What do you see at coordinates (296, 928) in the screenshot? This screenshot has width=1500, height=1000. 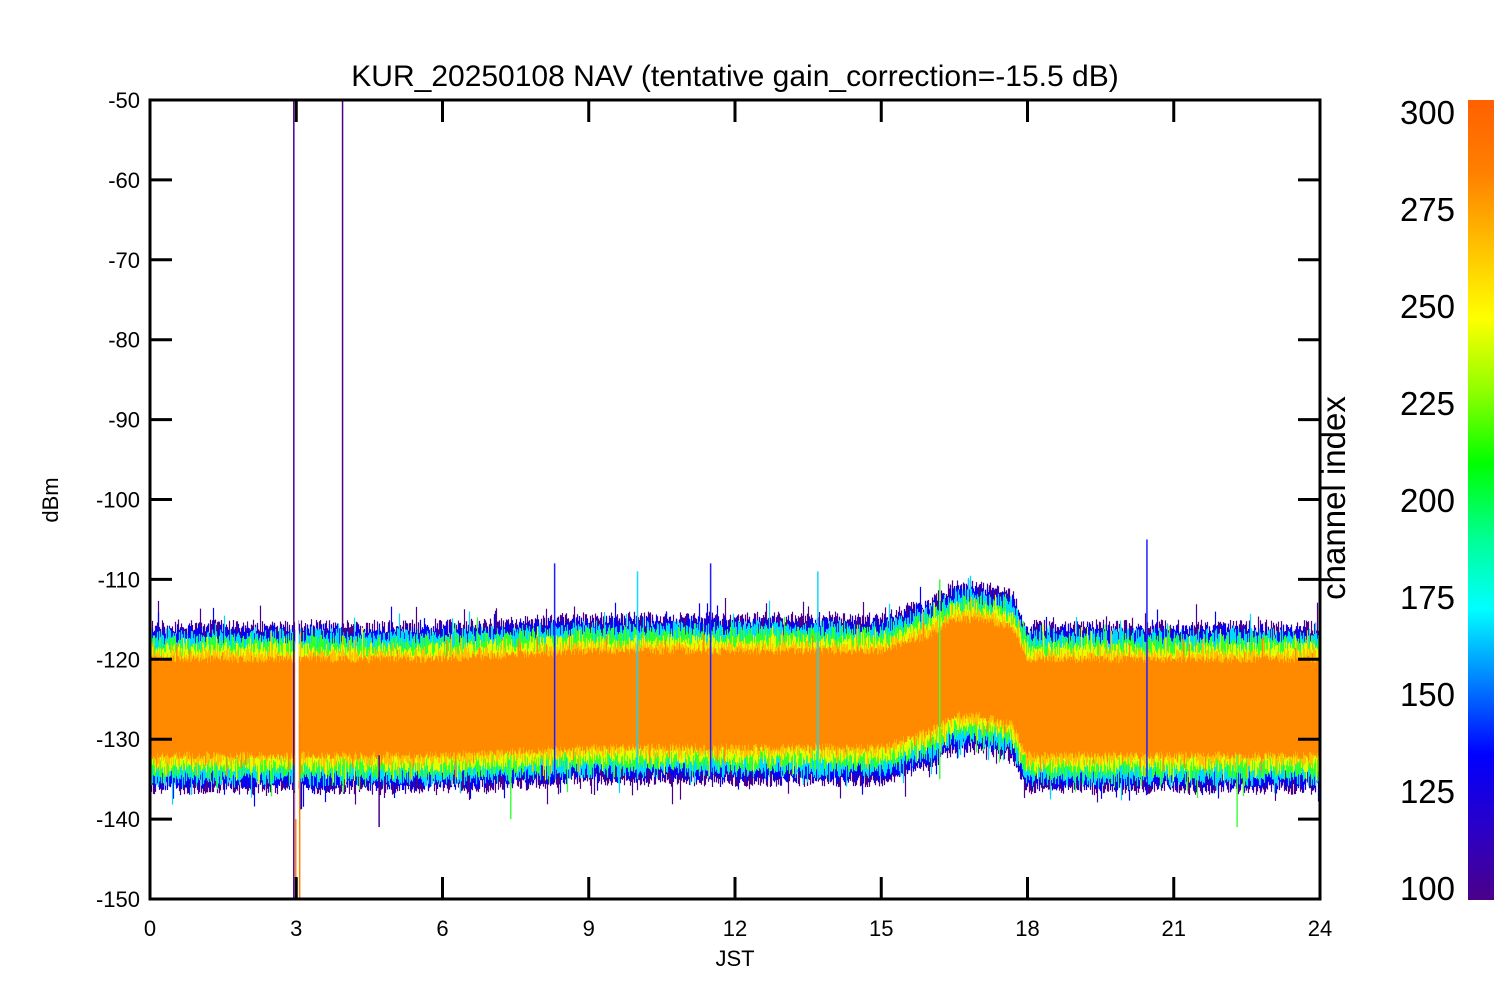 I see `x-tick-label: 3` at bounding box center [296, 928].